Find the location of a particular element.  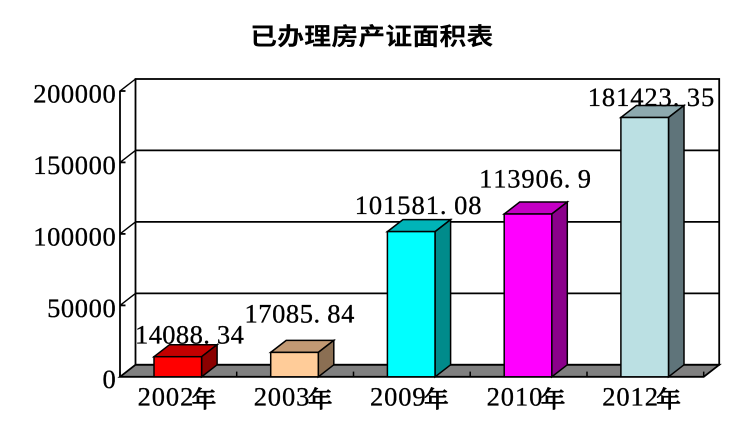

svg-text: 0 is located at coordinates (109, 379).